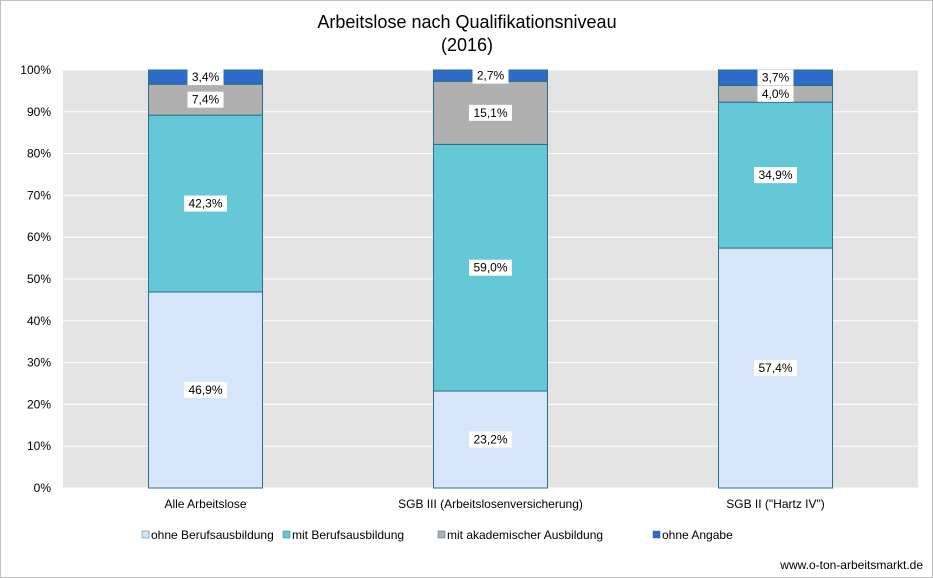  Describe the element at coordinates (205, 504) in the screenshot. I see `category-label: Alle Arbeitslose` at that location.